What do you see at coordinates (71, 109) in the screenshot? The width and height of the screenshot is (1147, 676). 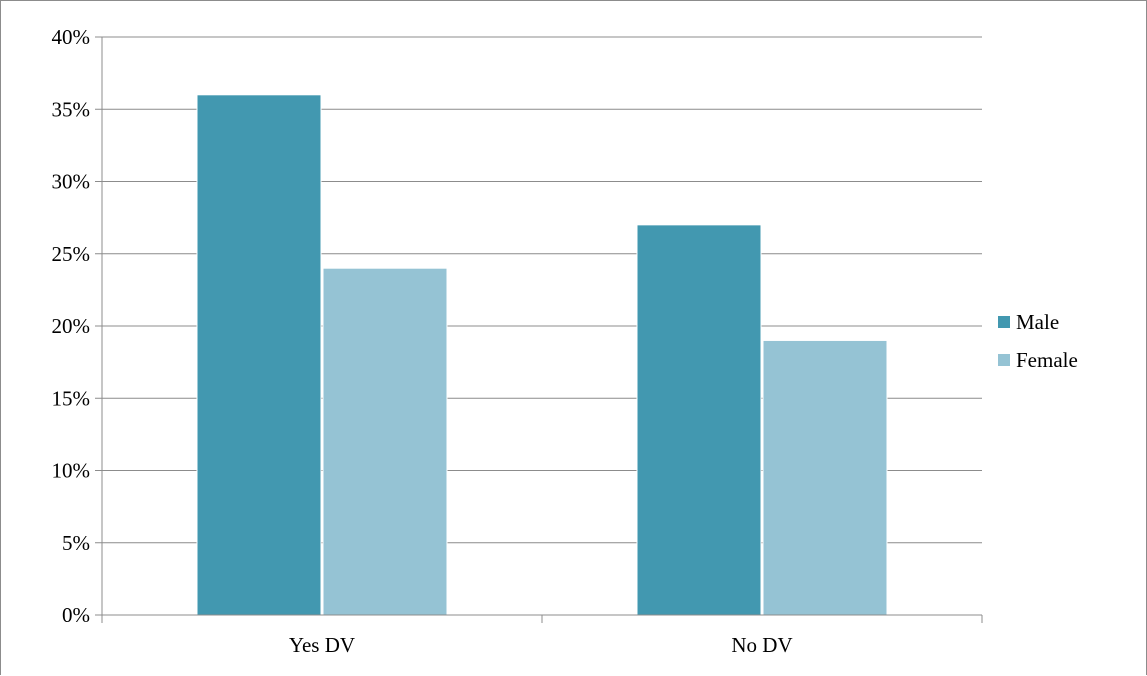 I see `y-tick-label: 35%` at bounding box center [71, 109].